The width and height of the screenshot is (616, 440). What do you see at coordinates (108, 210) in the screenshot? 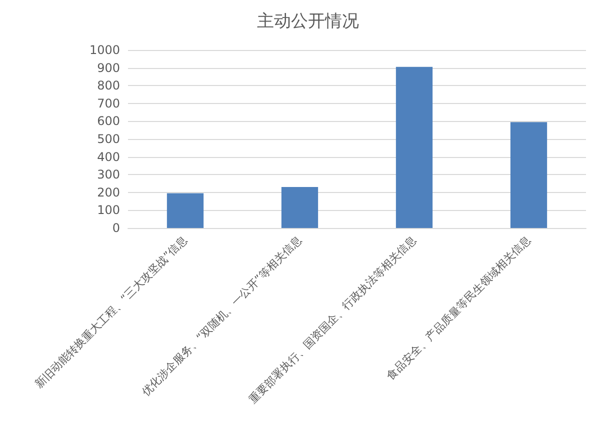
I see `y-tick-label: 100` at bounding box center [108, 210].